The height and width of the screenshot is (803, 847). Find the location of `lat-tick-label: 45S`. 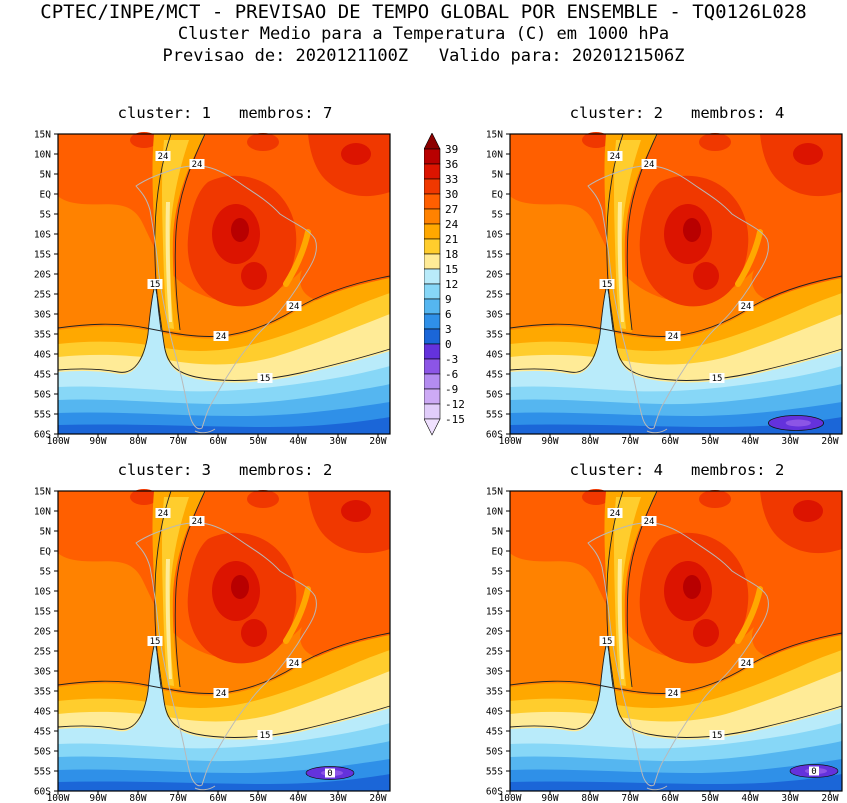

lat-tick-label: 45S is located at coordinates (494, 375).